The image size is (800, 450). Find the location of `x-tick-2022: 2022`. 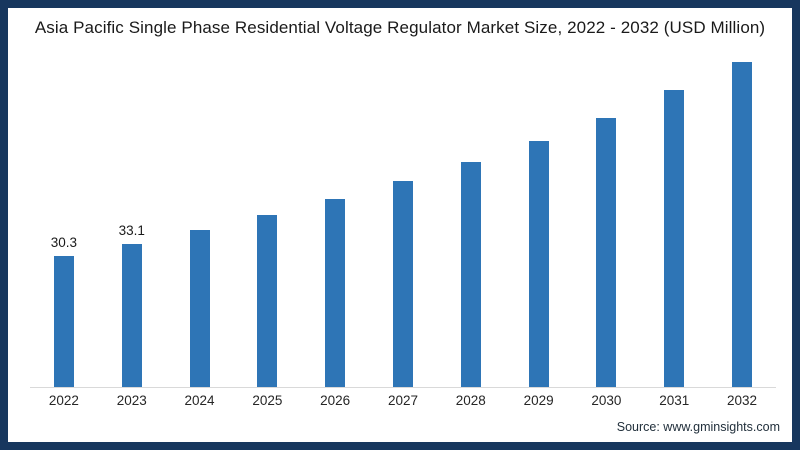

x-tick-2022: 2022 is located at coordinates (63, 400).